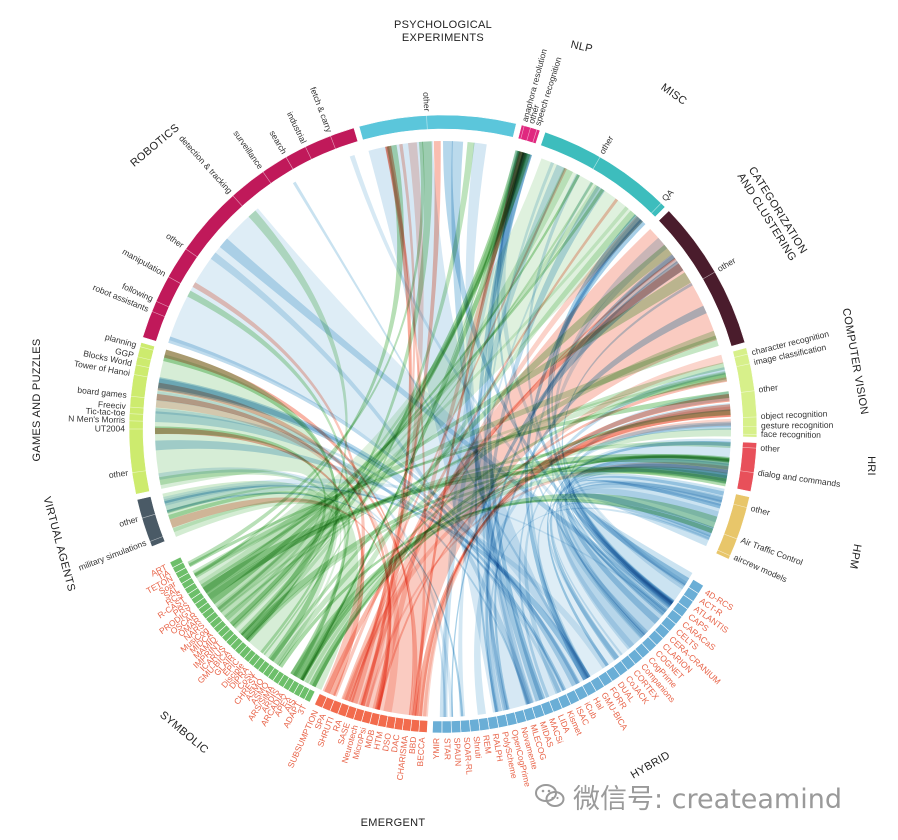 Image resolution: width=898 pixels, height=840 pixels. Describe the element at coordinates (112, 555) in the screenshot. I see `subcategory-label: military simulations` at that location.